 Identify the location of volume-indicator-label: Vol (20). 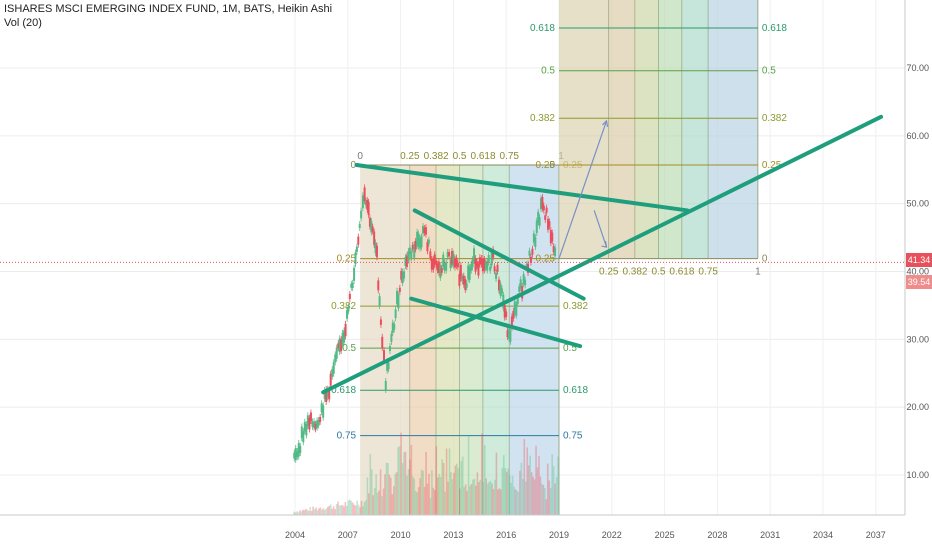
(23, 23).